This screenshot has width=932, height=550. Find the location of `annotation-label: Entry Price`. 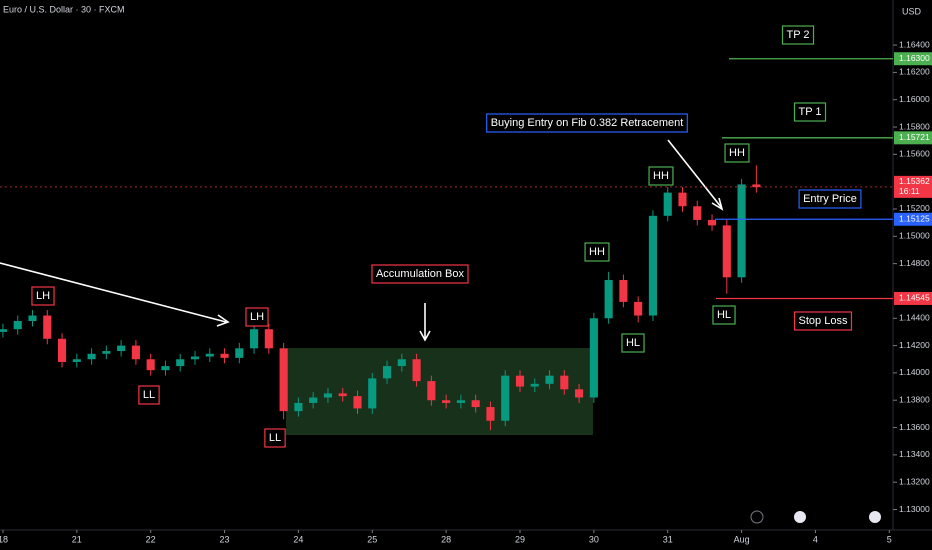

annotation-label: Entry Price is located at coordinates (830, 199).